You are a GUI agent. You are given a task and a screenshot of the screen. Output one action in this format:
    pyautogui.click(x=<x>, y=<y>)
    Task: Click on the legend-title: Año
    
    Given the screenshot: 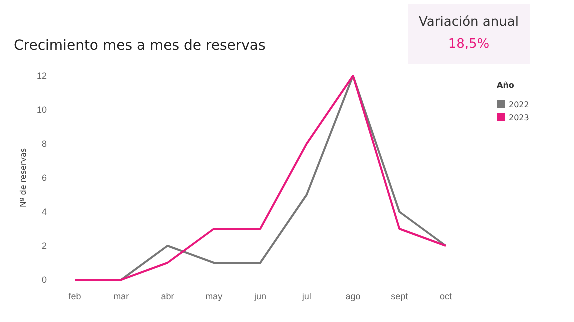 What is the action you would take?
    pyautogui.click(x=506, y=85)
    